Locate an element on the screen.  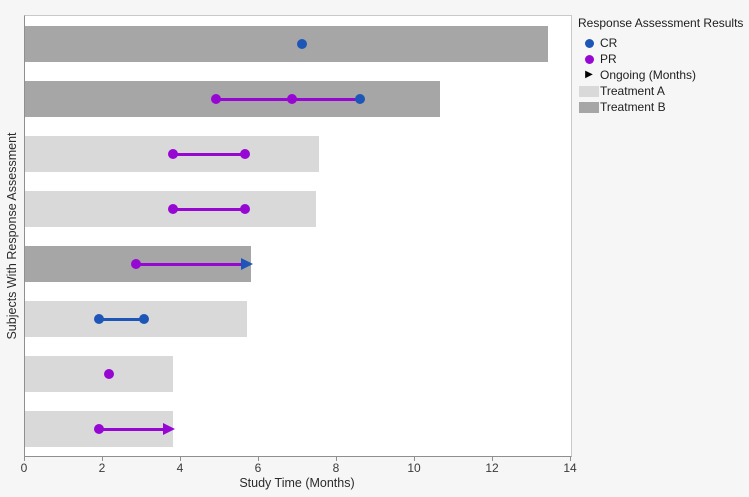
legend-item-treatment-a: Treatment A is located at coordinates (662, 91).